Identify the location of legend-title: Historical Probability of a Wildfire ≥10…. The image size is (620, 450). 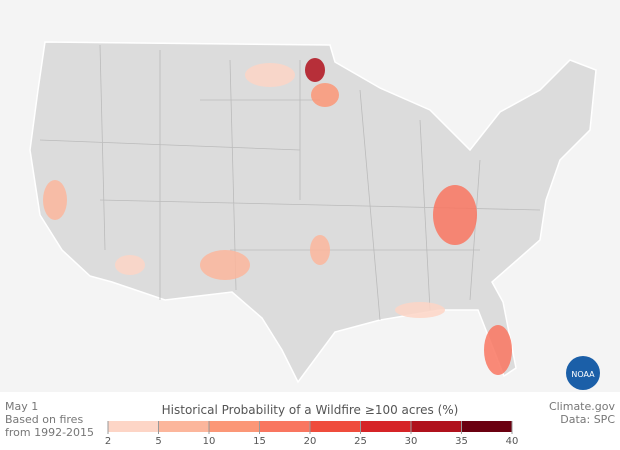
(310, 410).